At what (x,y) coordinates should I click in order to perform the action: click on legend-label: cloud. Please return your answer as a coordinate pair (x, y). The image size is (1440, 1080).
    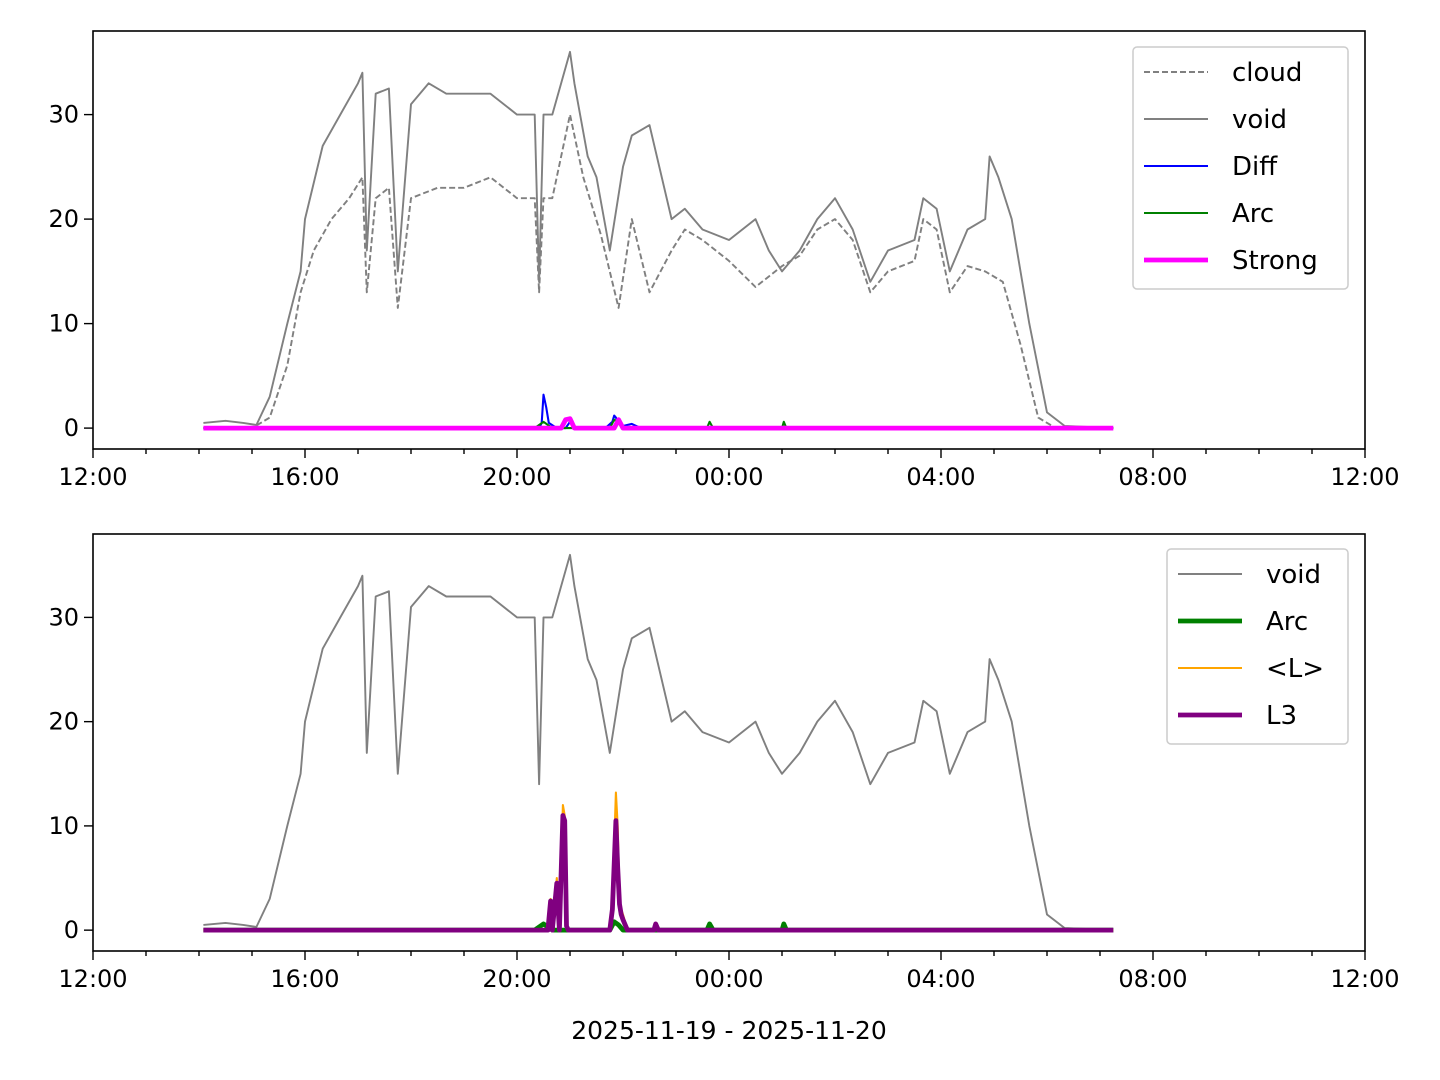
    Looking at the image, I should click on (1267, 73).